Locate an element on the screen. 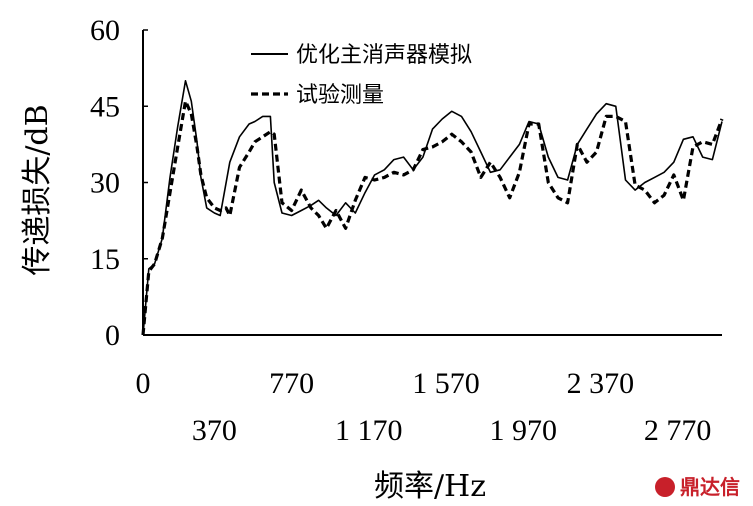  x-tick-label: 1 970 is located at coordinates (523, 430).